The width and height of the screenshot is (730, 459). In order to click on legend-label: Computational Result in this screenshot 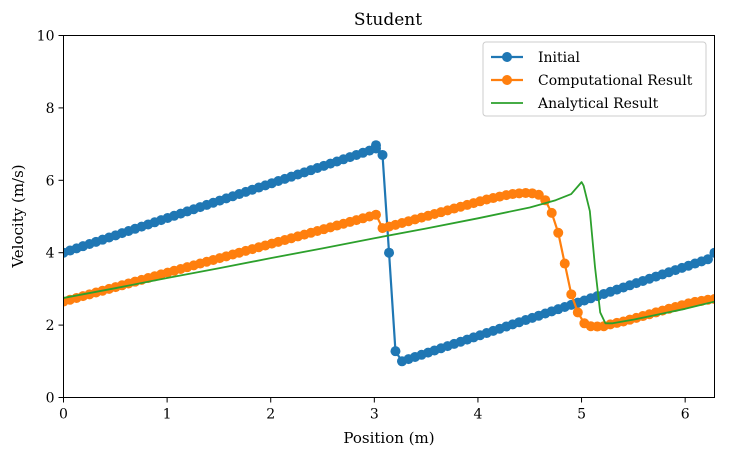, I will do `click(615, 81)`.